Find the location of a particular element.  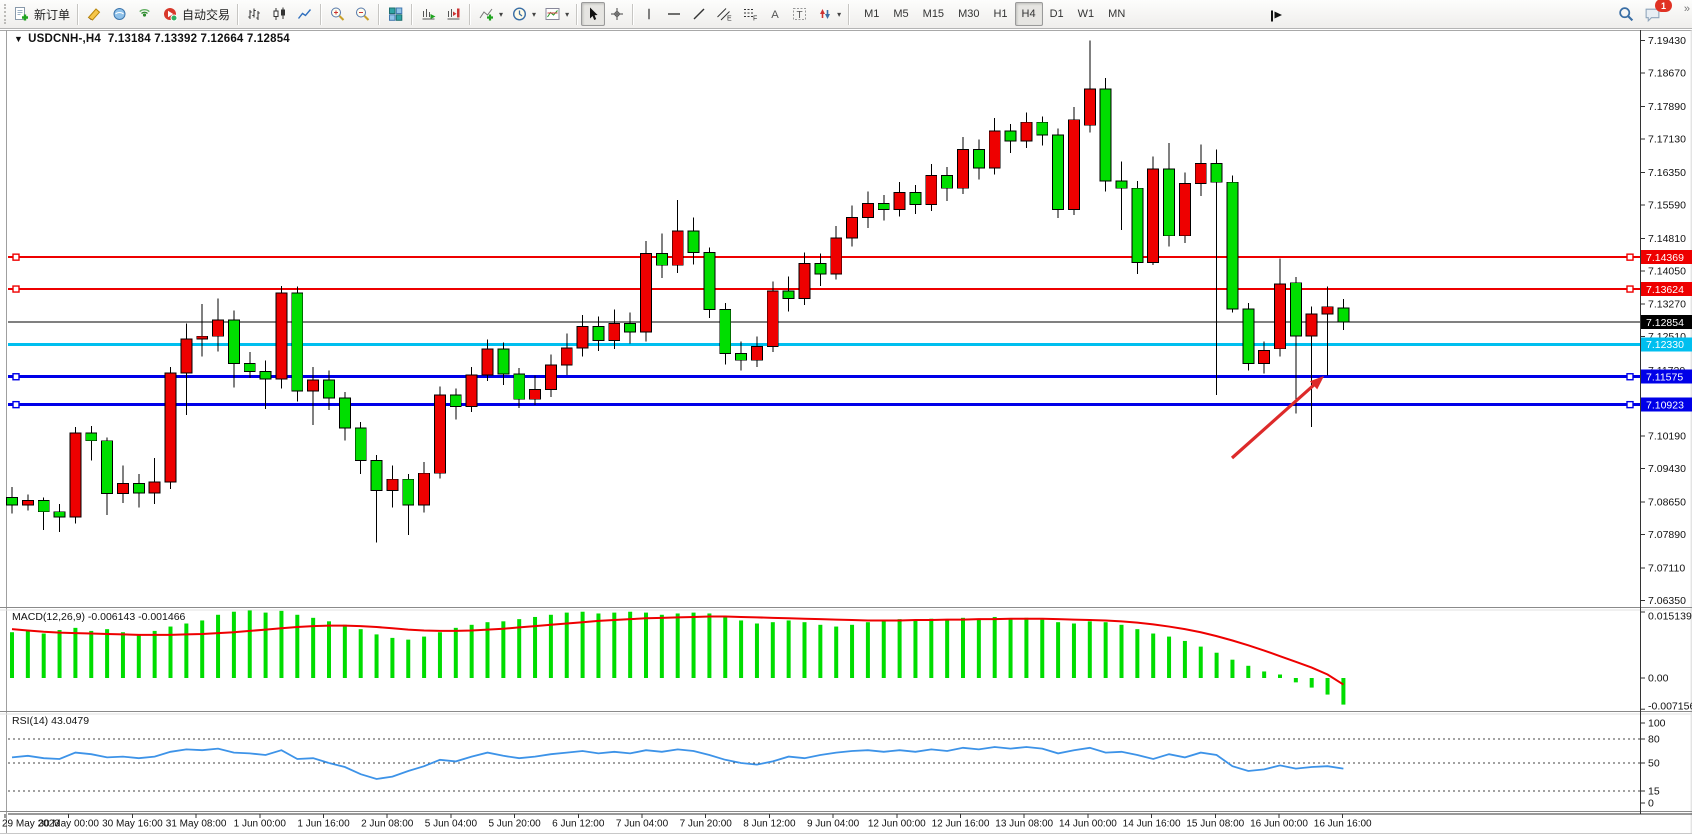

bar-chart-button is located at coordinates (254, 14).